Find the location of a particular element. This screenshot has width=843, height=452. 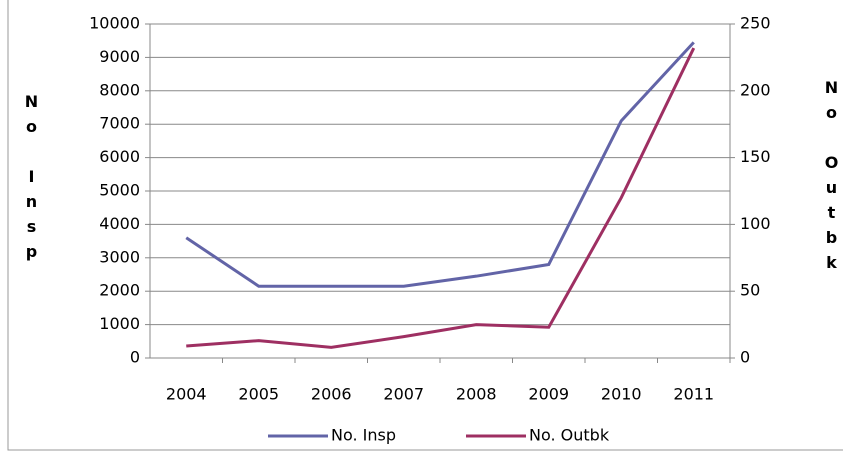

y-tick-label: 2000 is located at coordinates (119, 290).